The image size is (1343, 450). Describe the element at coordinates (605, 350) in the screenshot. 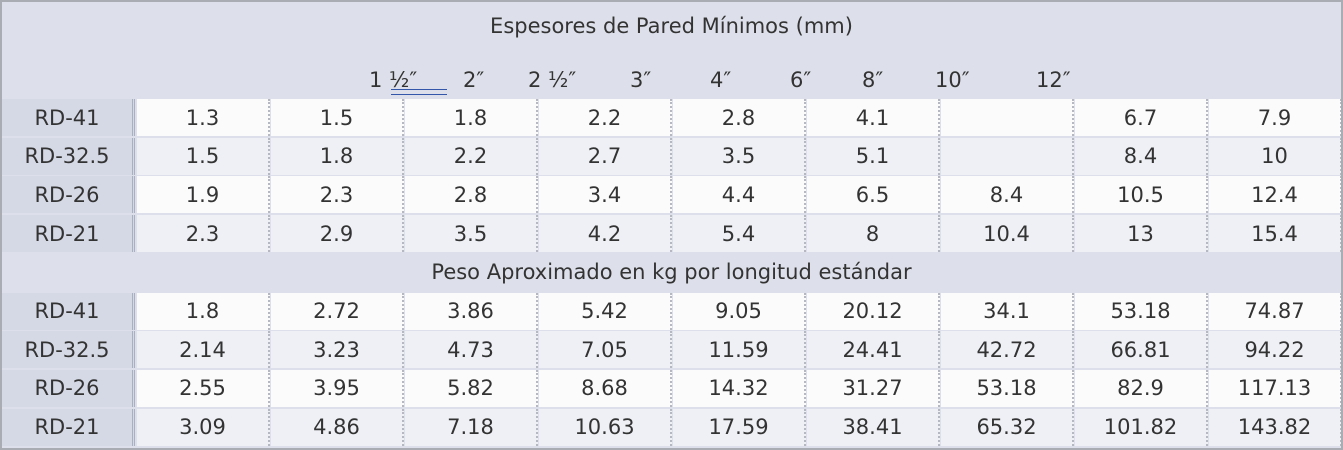

I see `value-cell: 7.05` at that location.